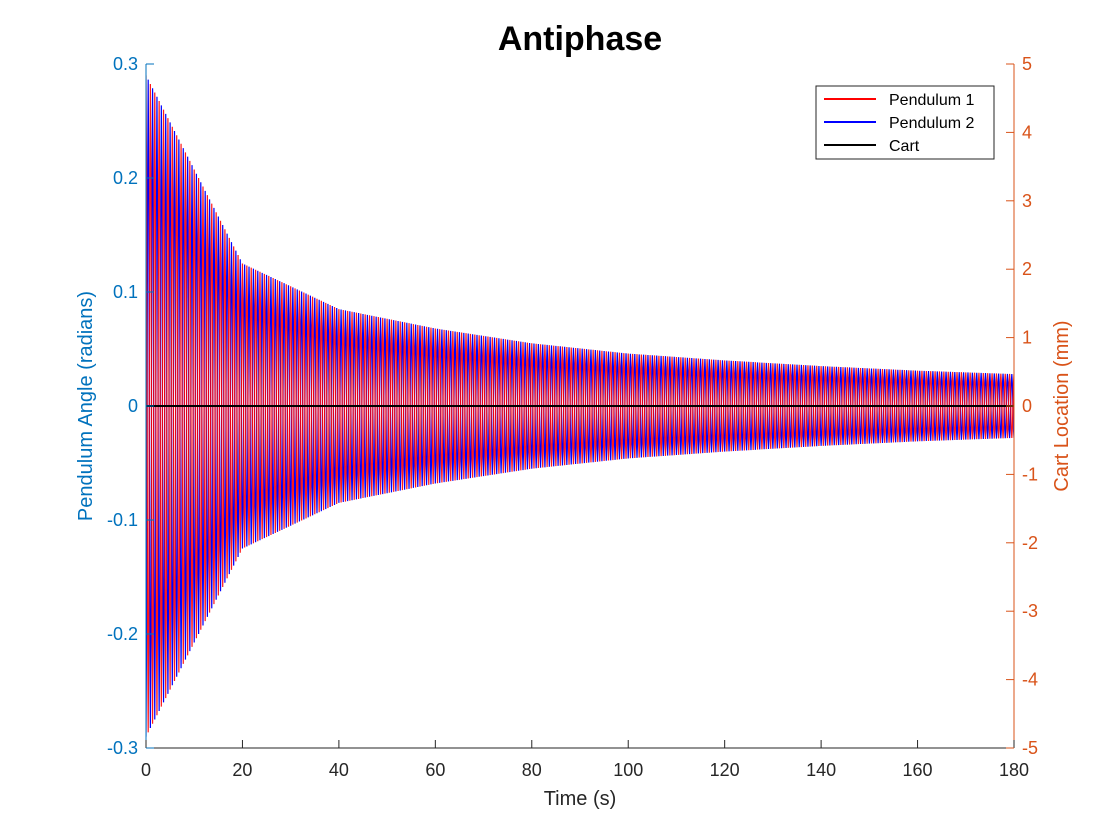 This screenshot has width=1120, height=840. I want to click on y-right-tick-label-0: -5, so click(1030, 748).